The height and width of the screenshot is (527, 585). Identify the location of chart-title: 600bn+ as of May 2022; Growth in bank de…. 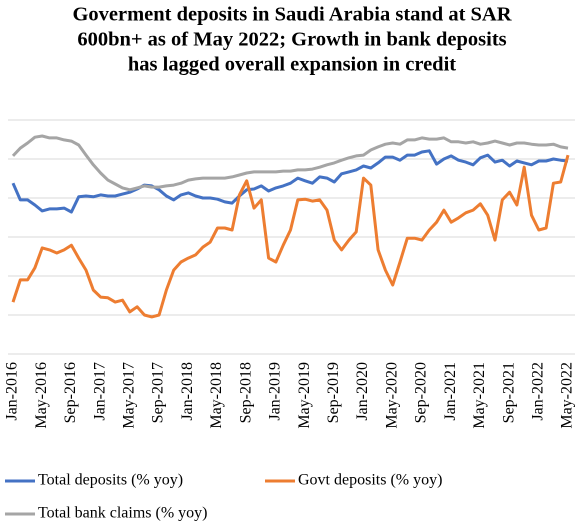
(291, 40).